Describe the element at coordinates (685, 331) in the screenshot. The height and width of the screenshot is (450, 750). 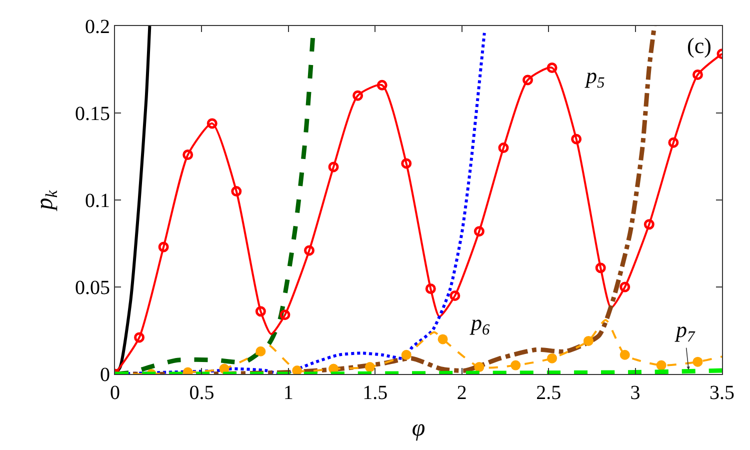
I see `annotation: p$_{7}$` at that location.